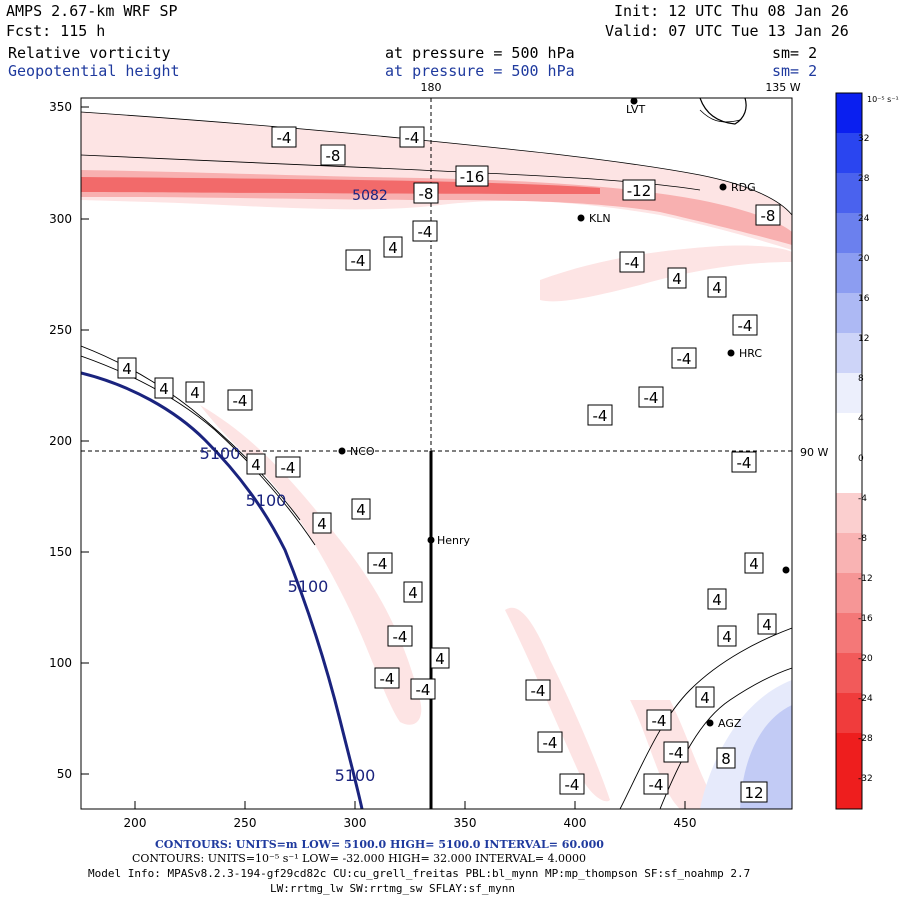  I want to click on meridian-label-135w: 135 W, so click(782, 87).